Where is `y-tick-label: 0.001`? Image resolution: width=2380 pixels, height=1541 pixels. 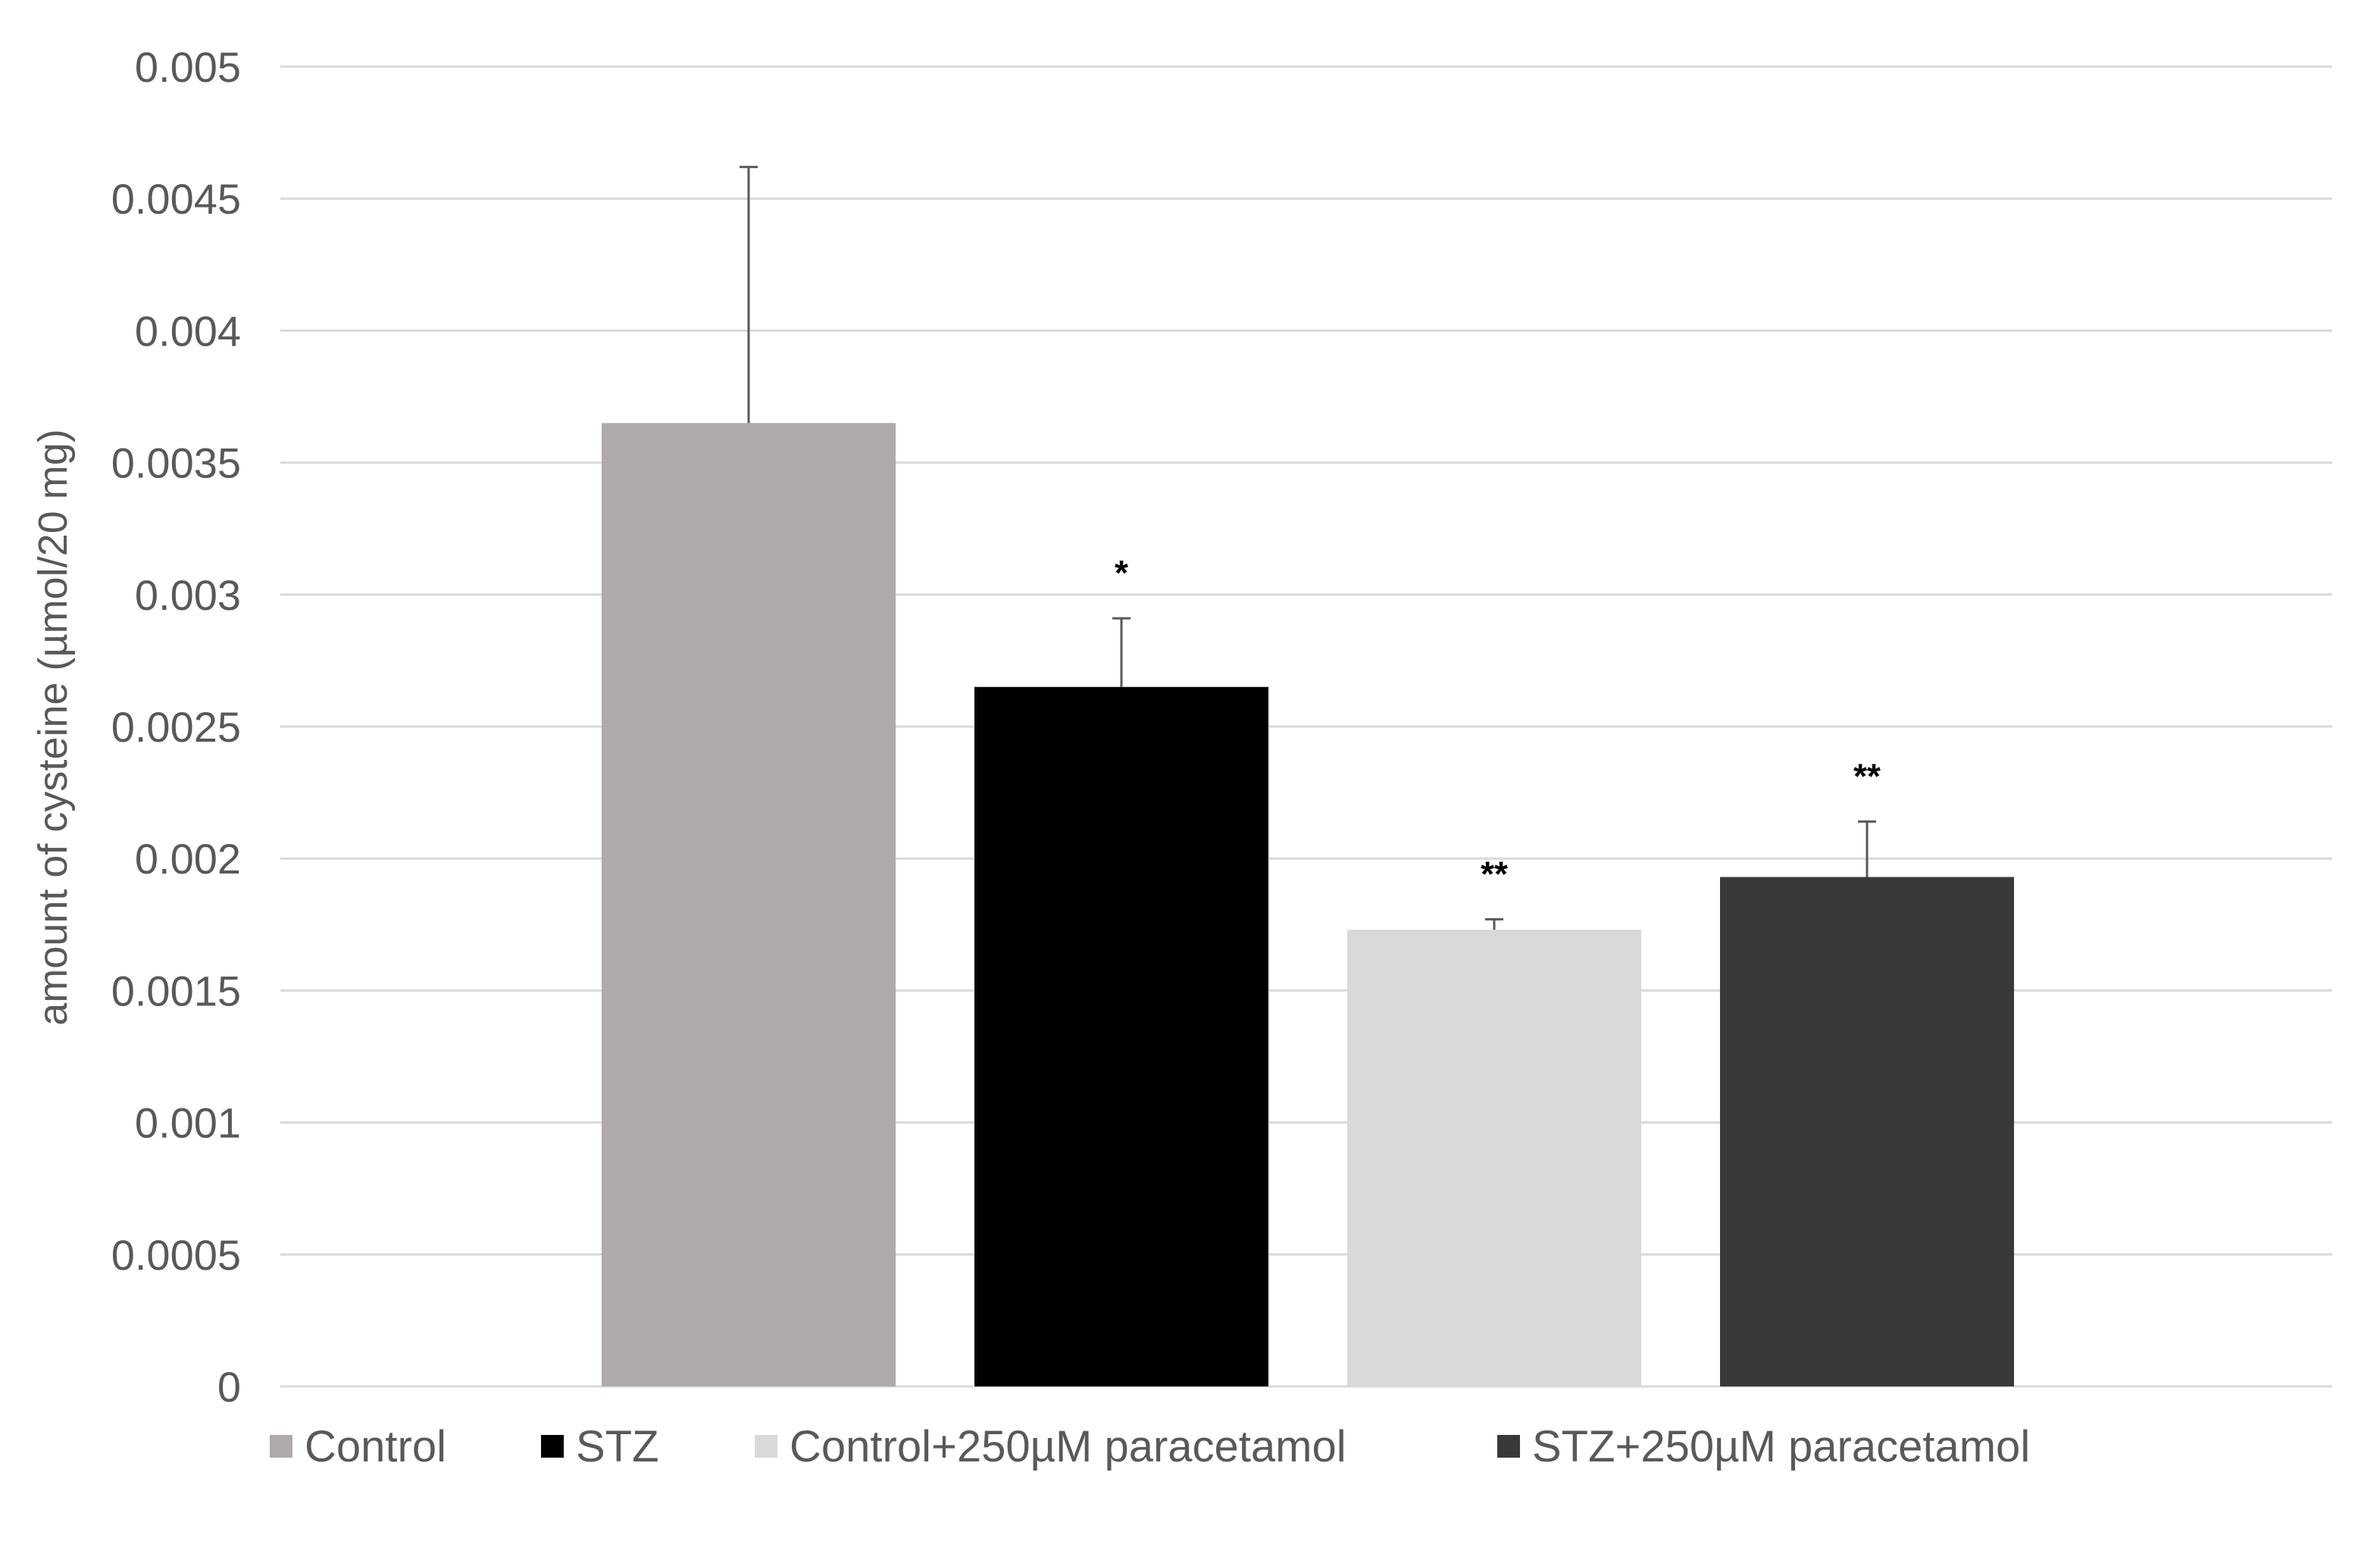 y-tick-label: 0.001 is located at coordinates (188, 1123).